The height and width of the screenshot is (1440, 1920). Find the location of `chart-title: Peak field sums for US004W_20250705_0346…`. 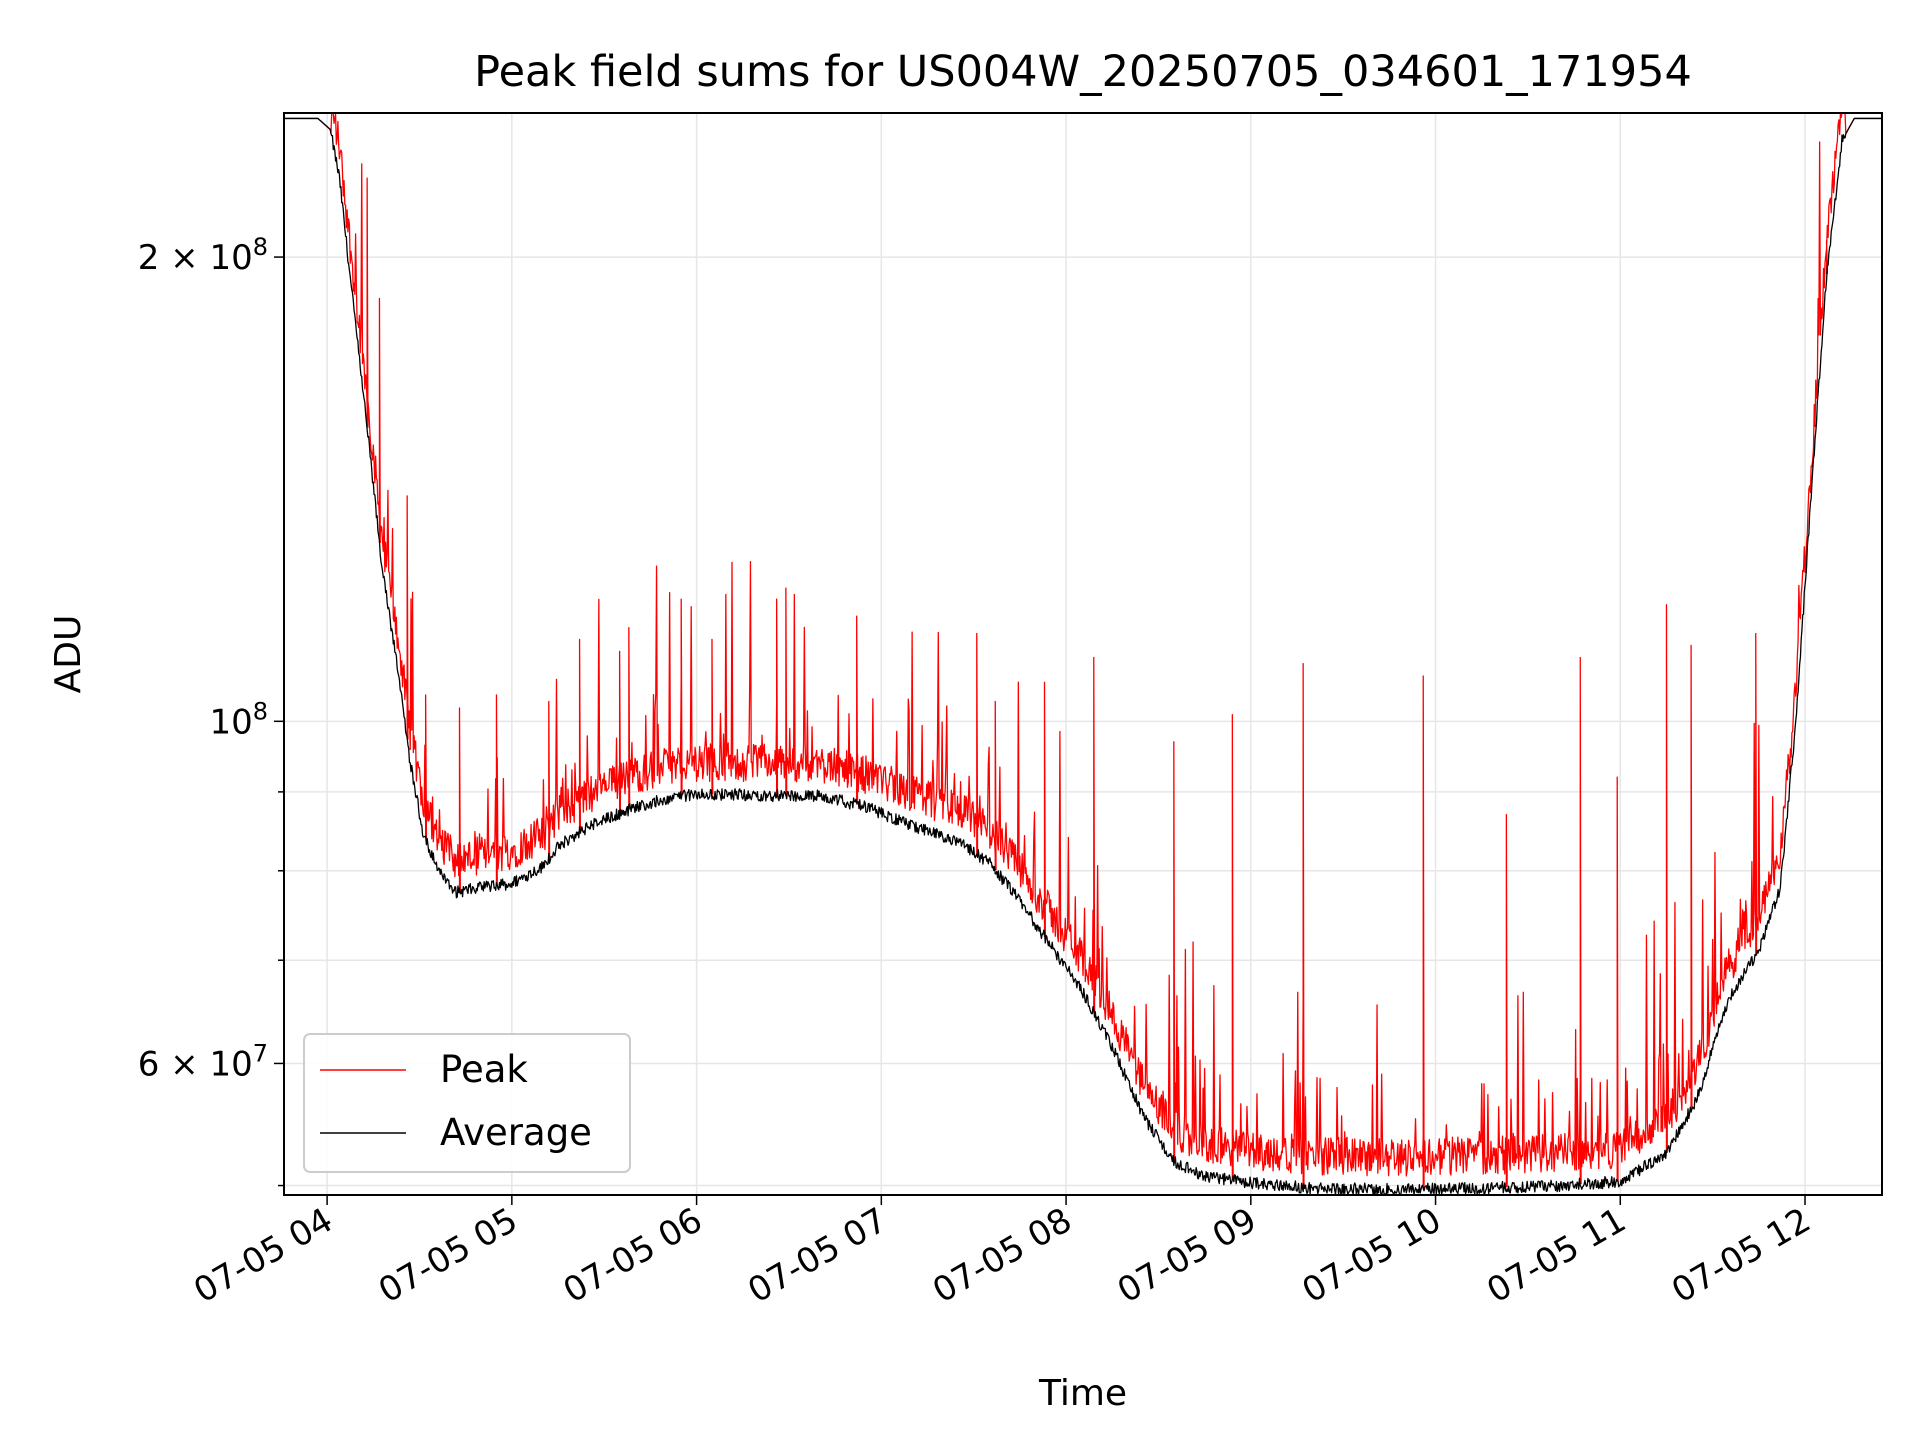

chart-title: Peak field sums for US004W_20250705_0346… is located at coordinates (1083, 72).